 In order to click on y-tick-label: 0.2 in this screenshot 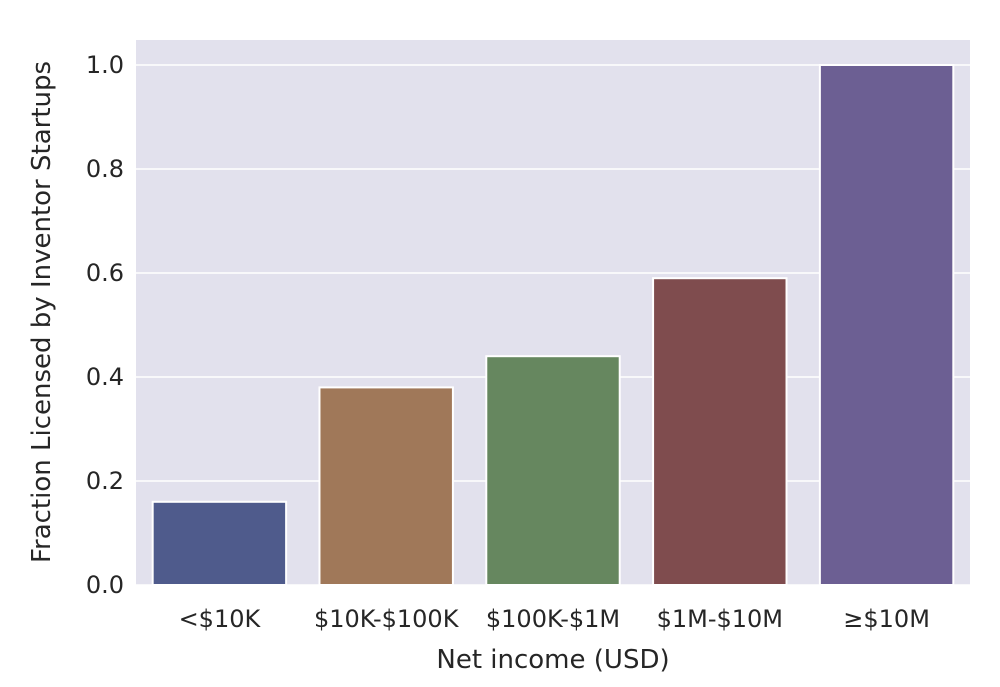, I will do `click(105, 481)`.